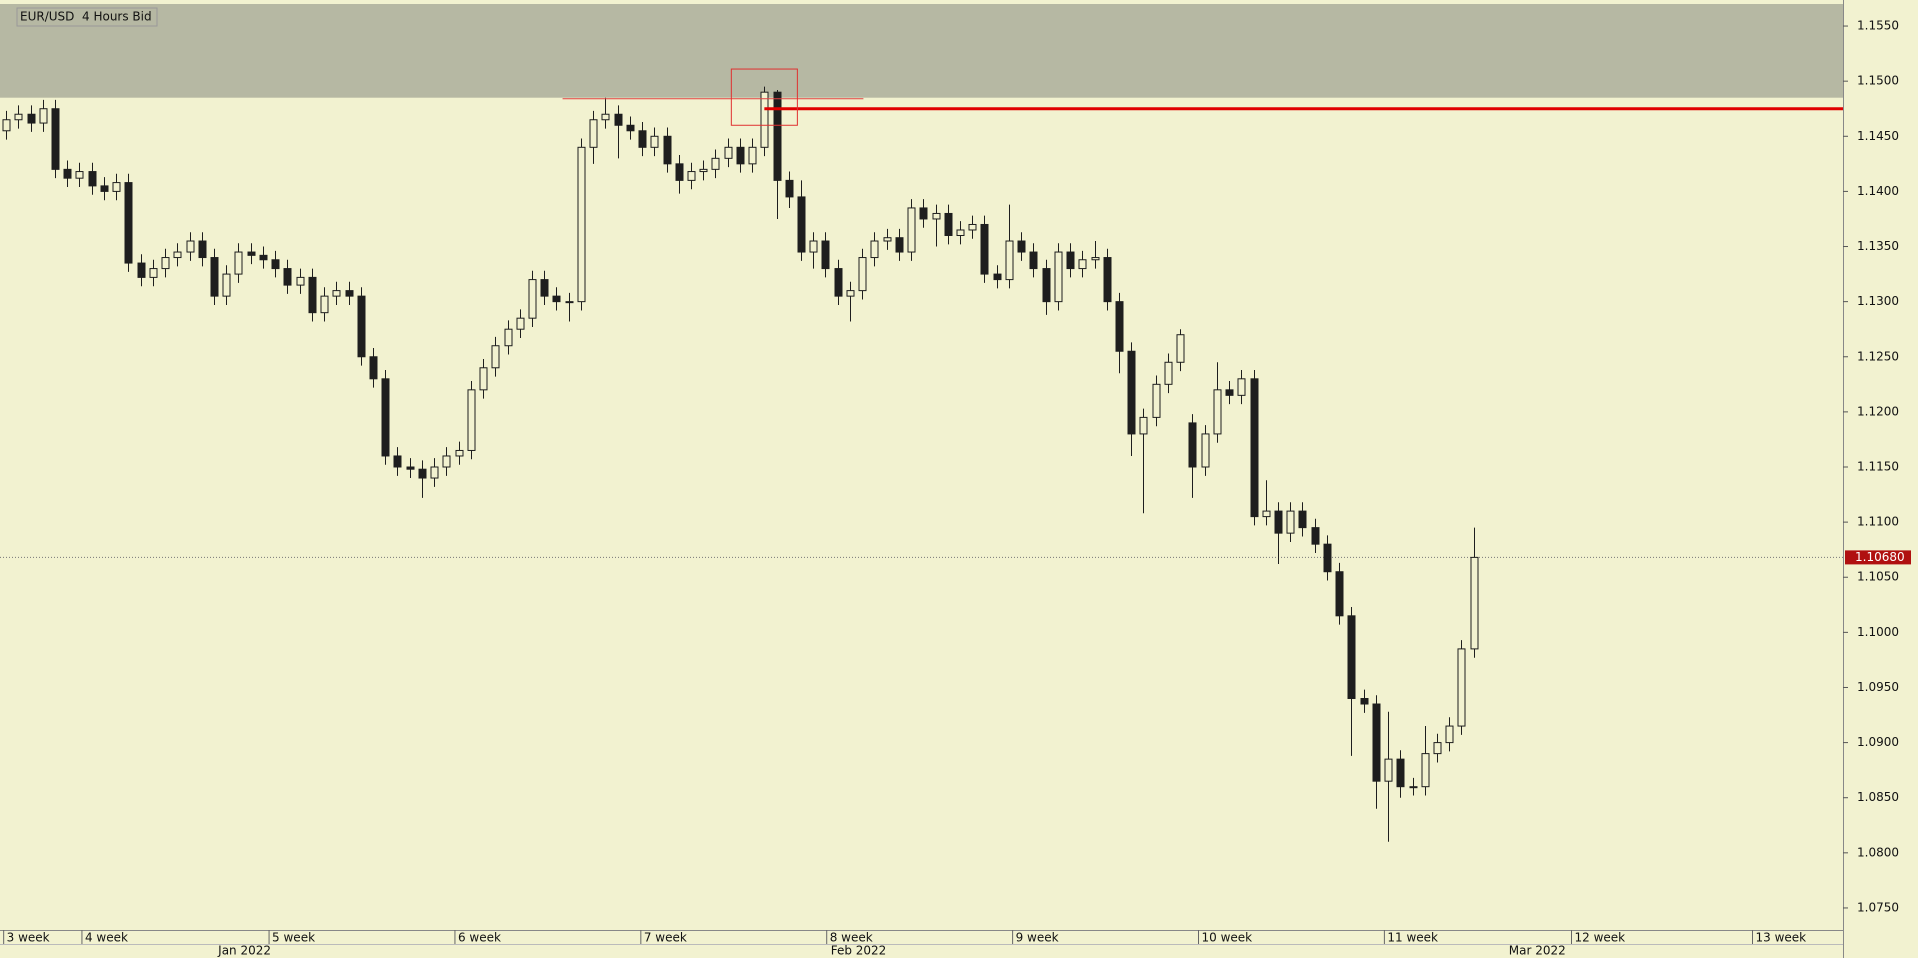 This screenshot has width=1918, height=958. I want to click on month-label: Mar 2022, so click(1537, 951).